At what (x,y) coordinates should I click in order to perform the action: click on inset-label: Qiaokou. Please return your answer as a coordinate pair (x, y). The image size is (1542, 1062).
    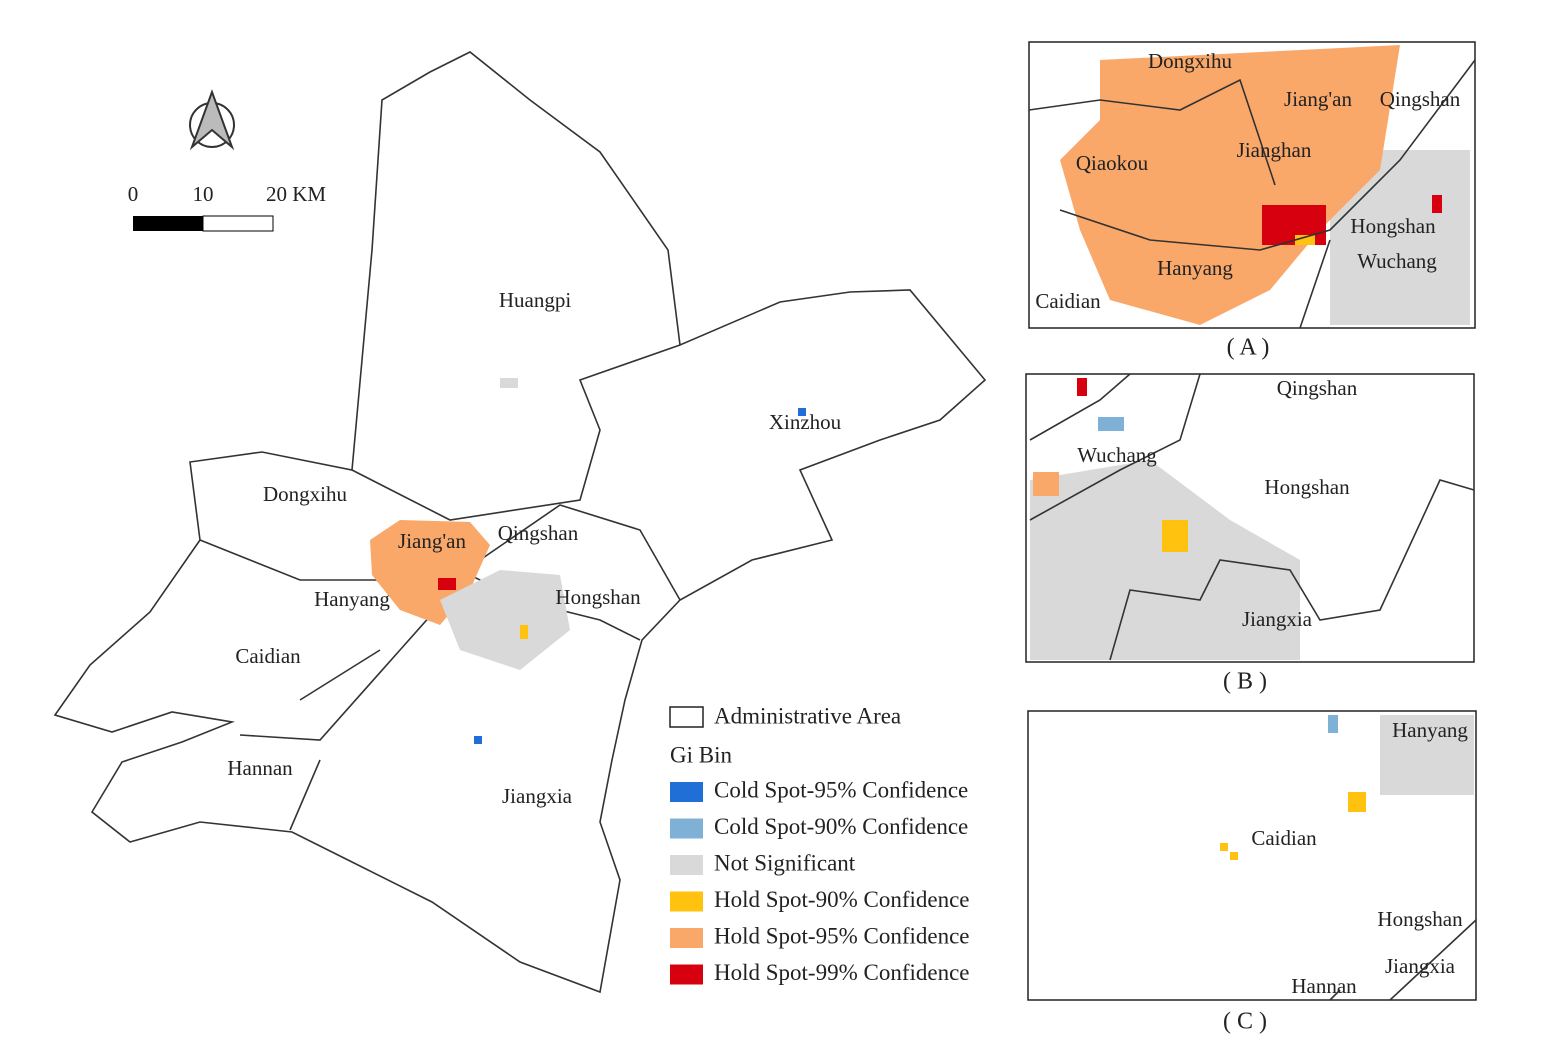
    Looking at the image, I should click on (1112, 163).